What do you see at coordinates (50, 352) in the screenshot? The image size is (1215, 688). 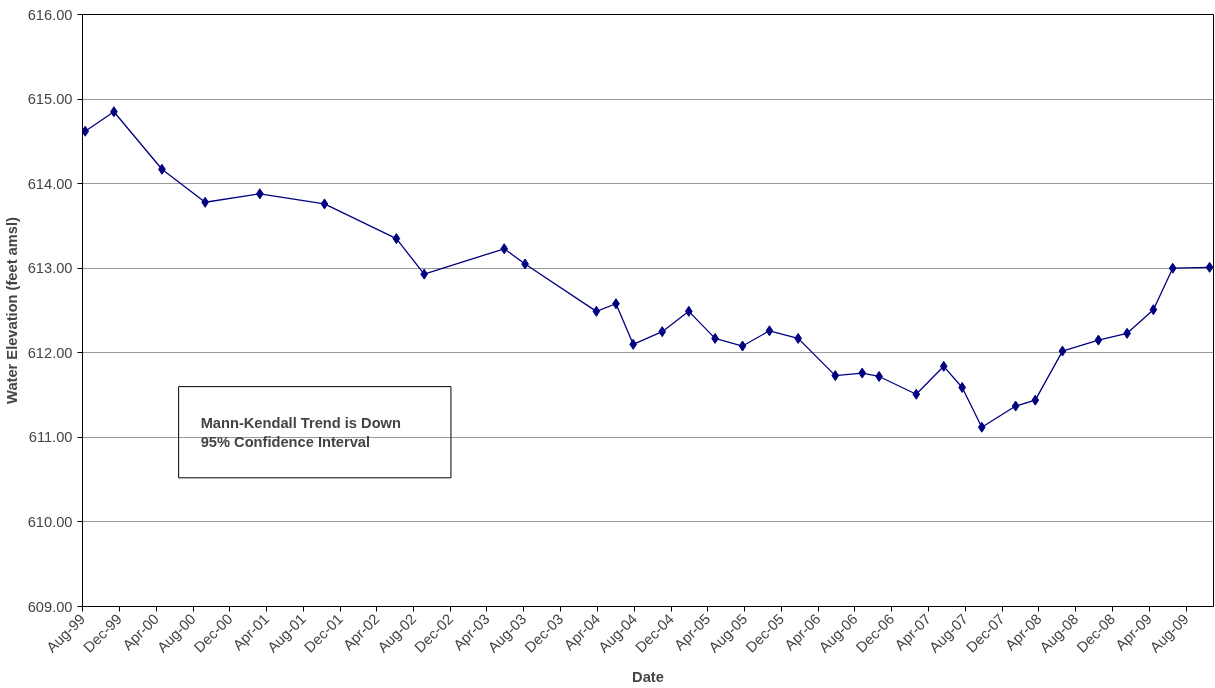 I see `y-tick-label: 612.00` at bounding box center [50, 352].